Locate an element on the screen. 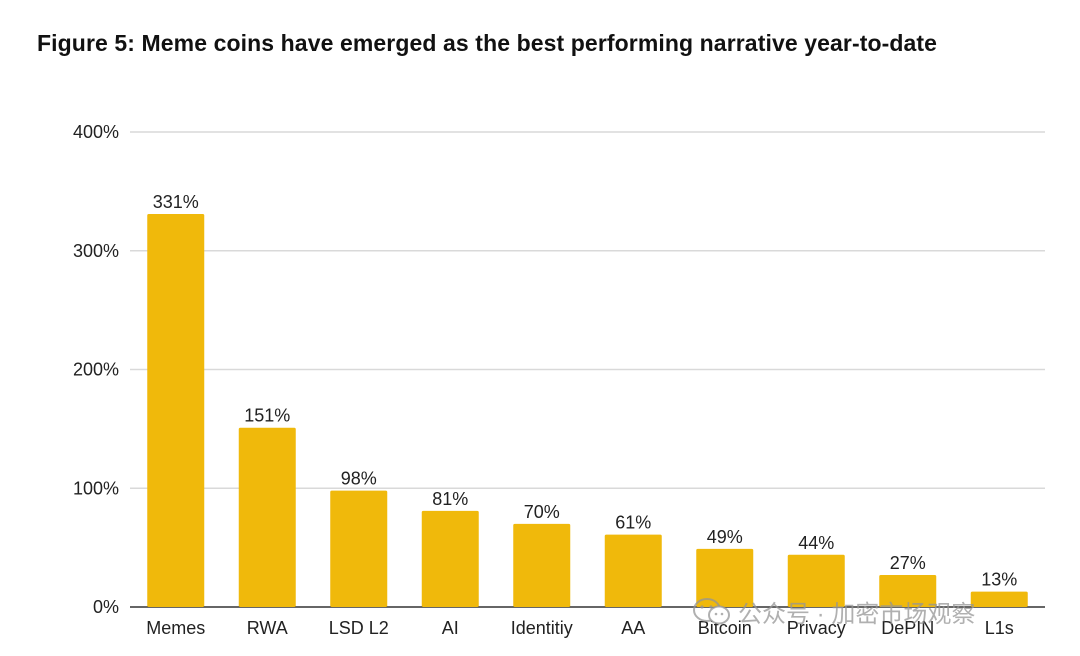 This screenshot has width=1080, height=656. x-tick-label: Bitcoin is located at coordinates (725, 628).